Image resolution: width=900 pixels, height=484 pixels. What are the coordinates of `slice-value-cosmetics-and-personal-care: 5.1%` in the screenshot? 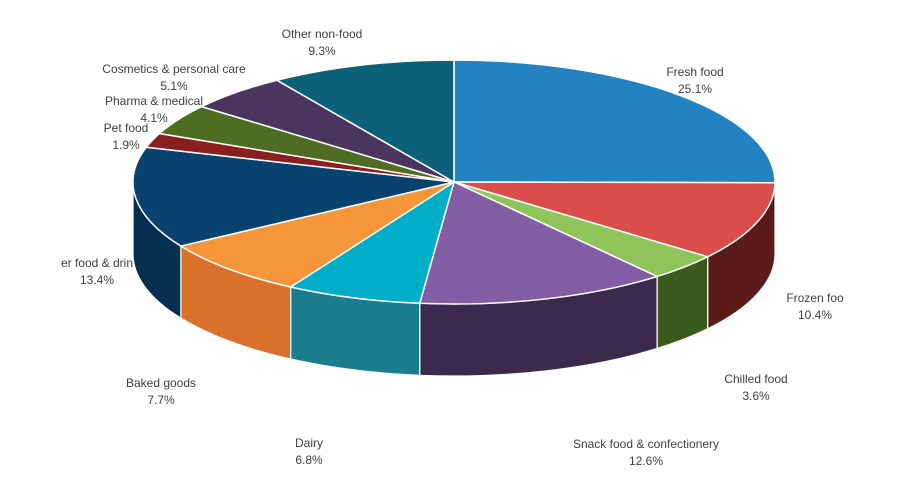 It's located at (174, 86).